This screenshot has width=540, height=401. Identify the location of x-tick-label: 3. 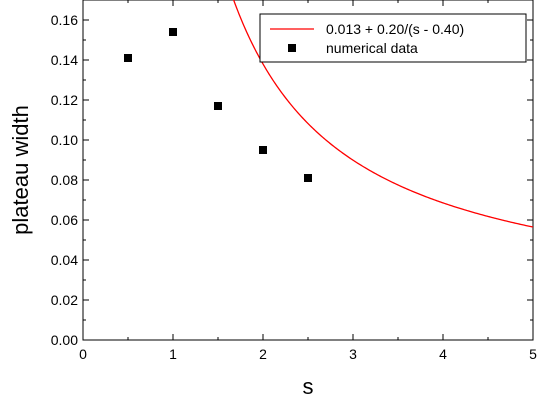
(353, 354).